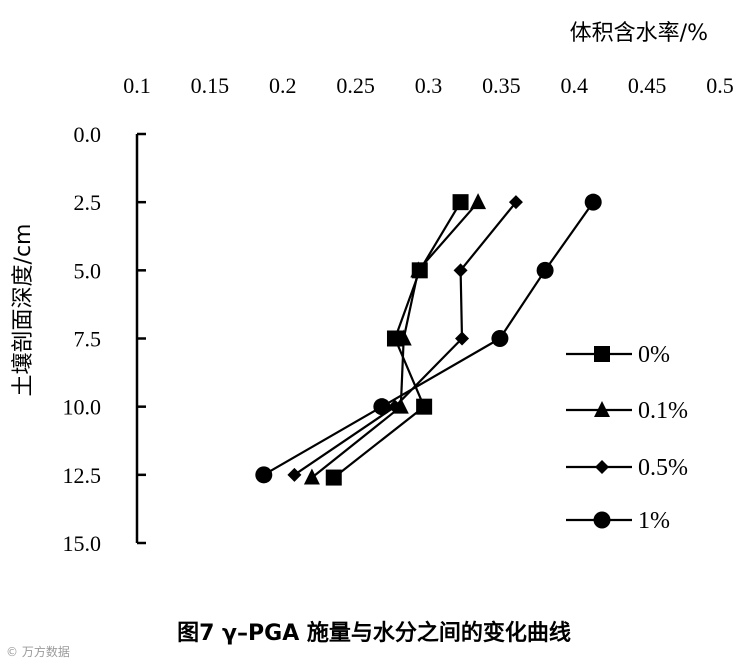 The image size is (748, 662). I want to click on legend-label: 0%, so click(654, 355).